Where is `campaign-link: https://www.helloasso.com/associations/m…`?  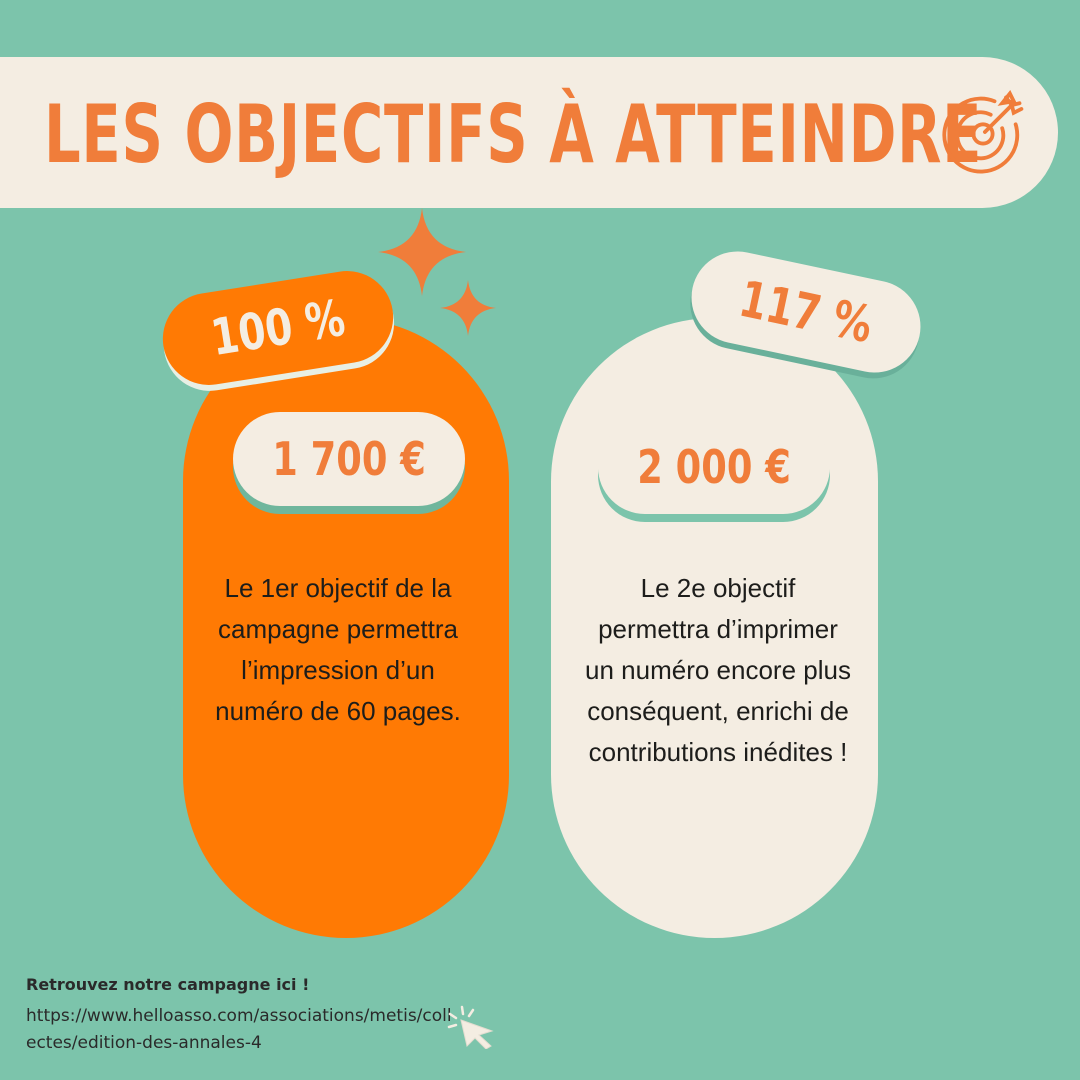
campaign-link: https://www.helloasso.com/associations/m… is located at coordinates (239, 1029).